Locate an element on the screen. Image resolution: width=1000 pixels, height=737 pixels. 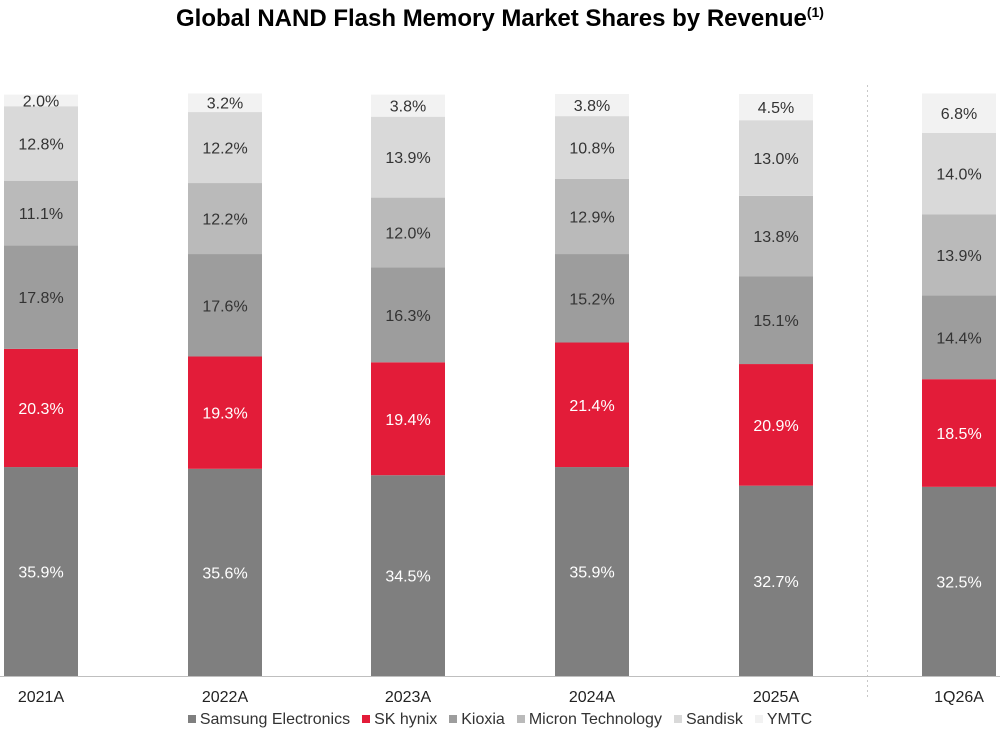
bar-value-label: 15.1% is located at coordinates (775, 321).